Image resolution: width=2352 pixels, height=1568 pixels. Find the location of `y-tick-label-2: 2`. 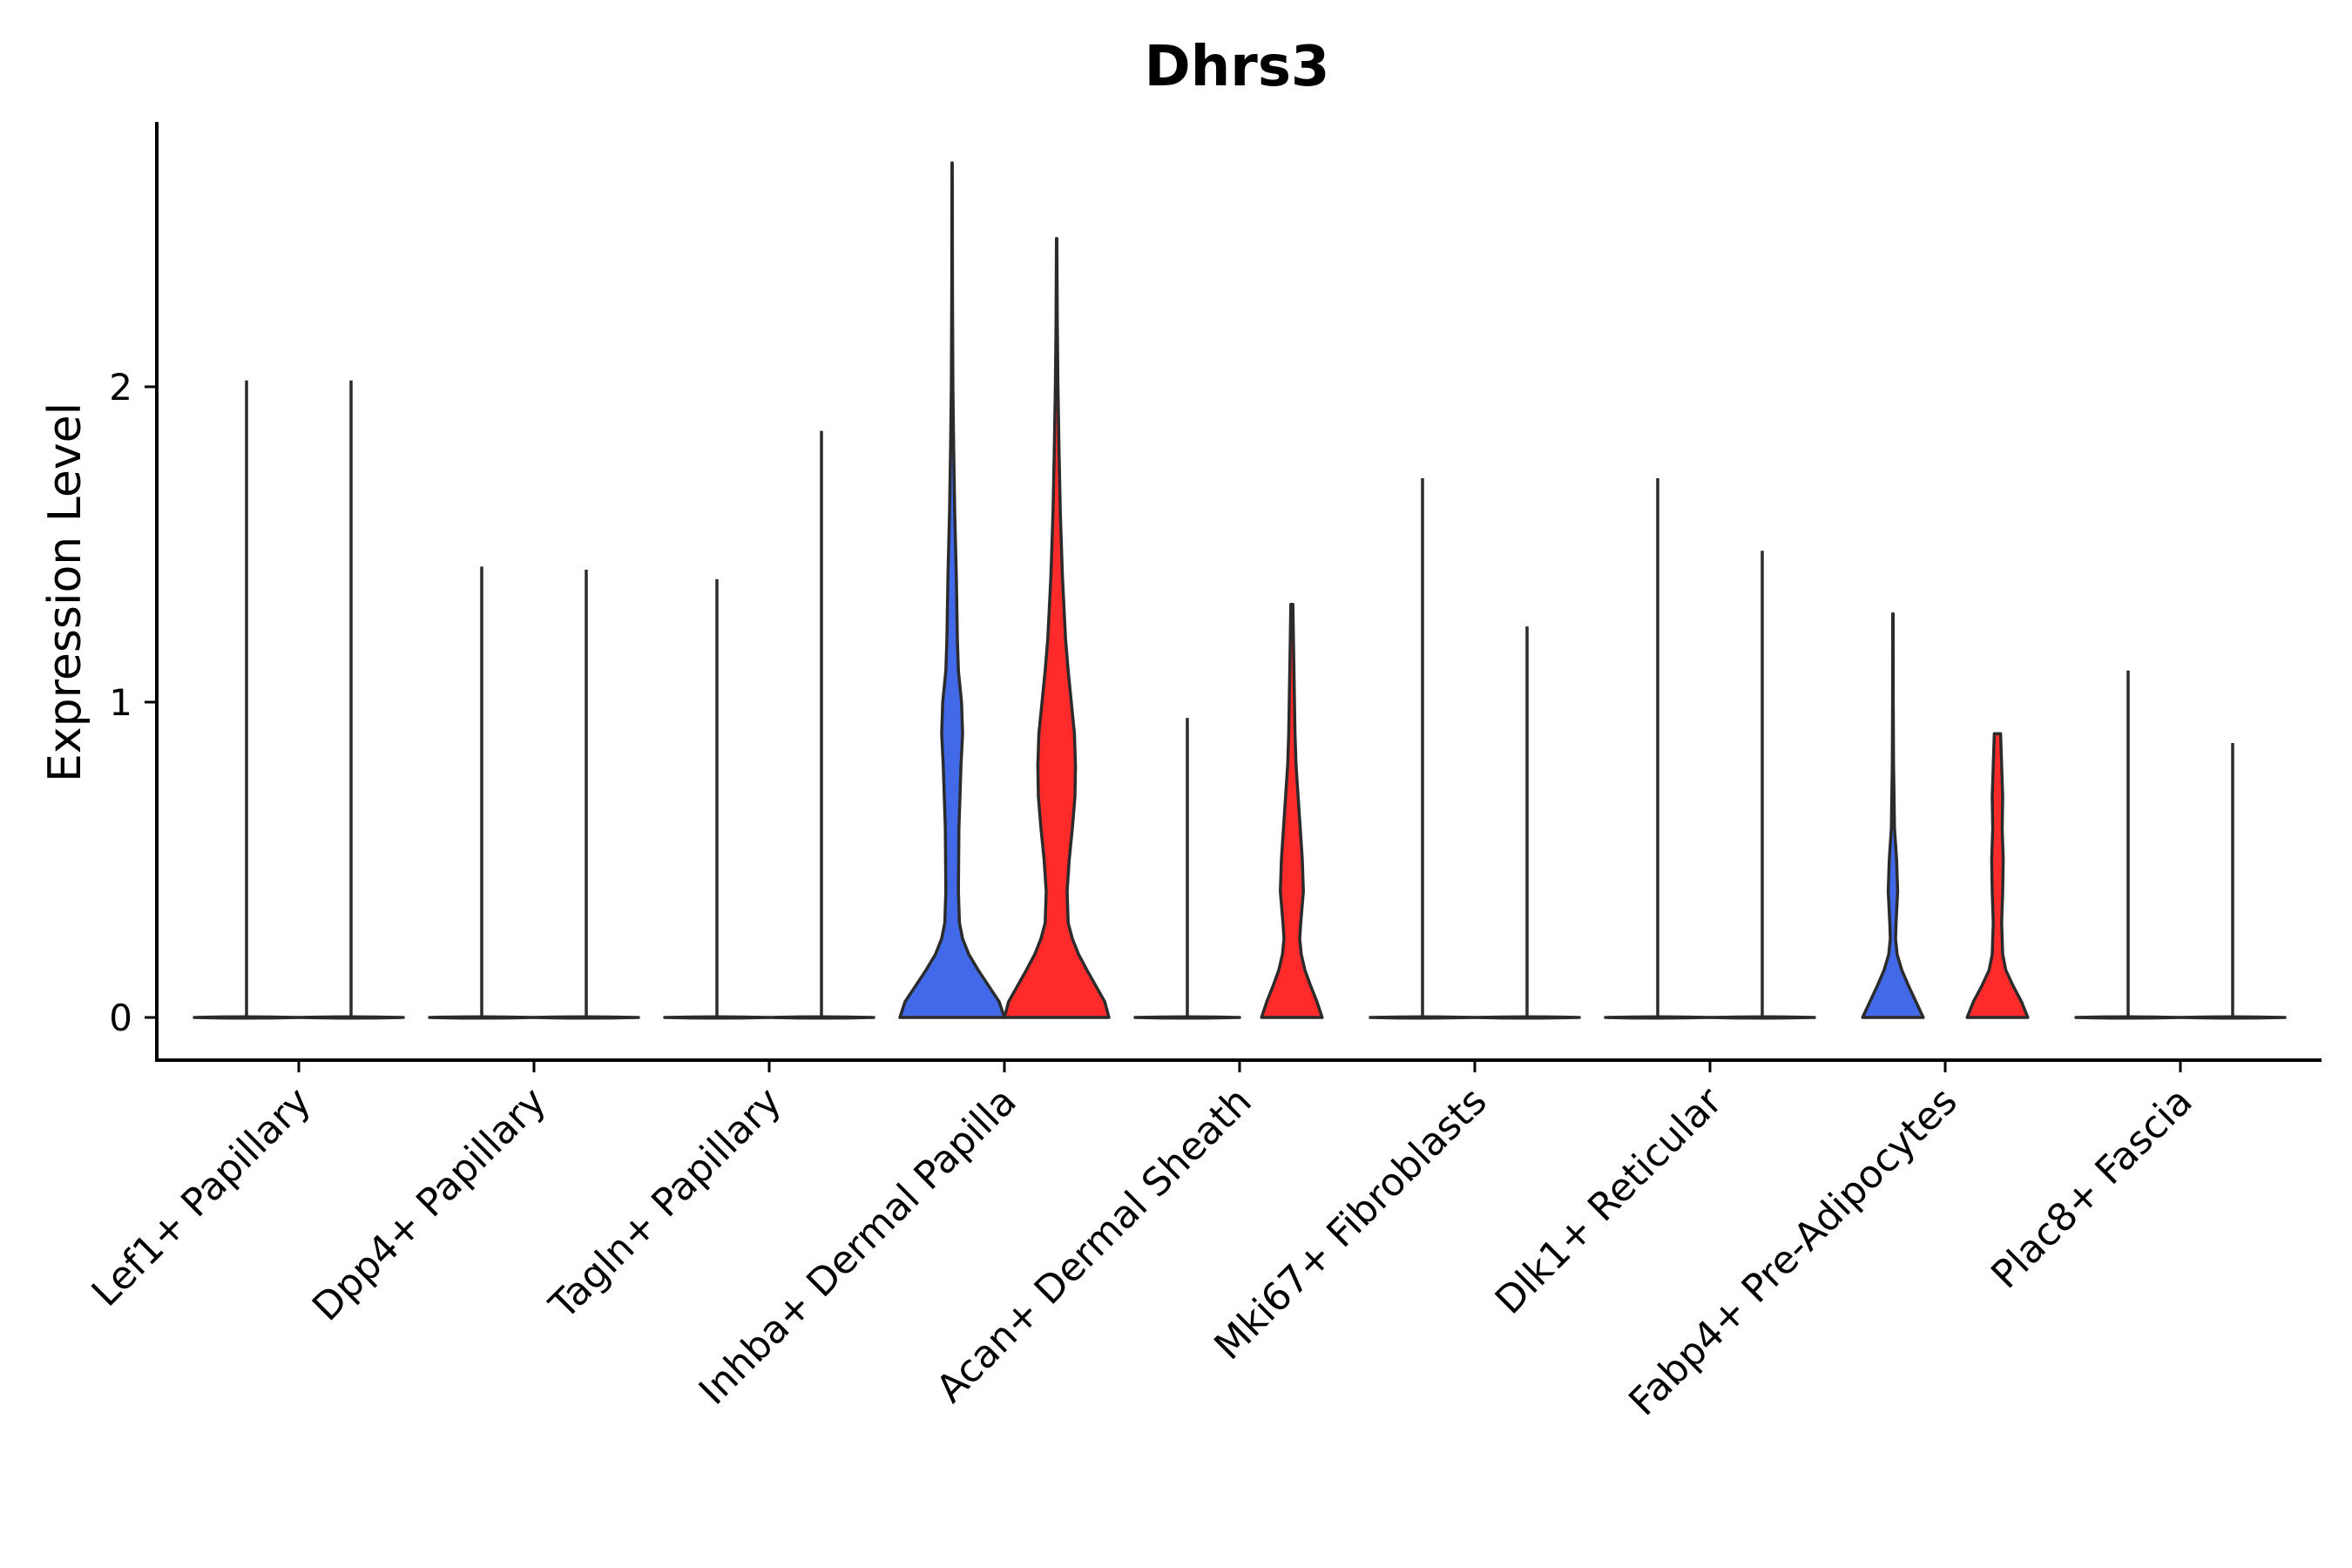

y-tick-label-2: 2 is located at coordinates (120, 388).